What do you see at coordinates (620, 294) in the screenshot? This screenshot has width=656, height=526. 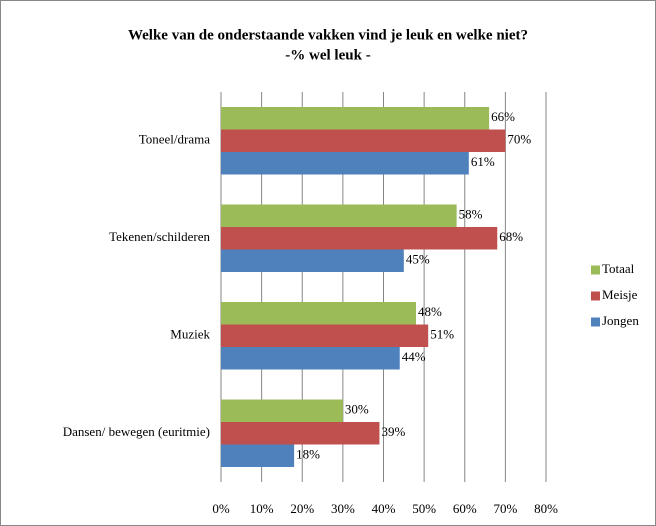 I see `legend-label: Meisje` at bounding box center [620, 294].